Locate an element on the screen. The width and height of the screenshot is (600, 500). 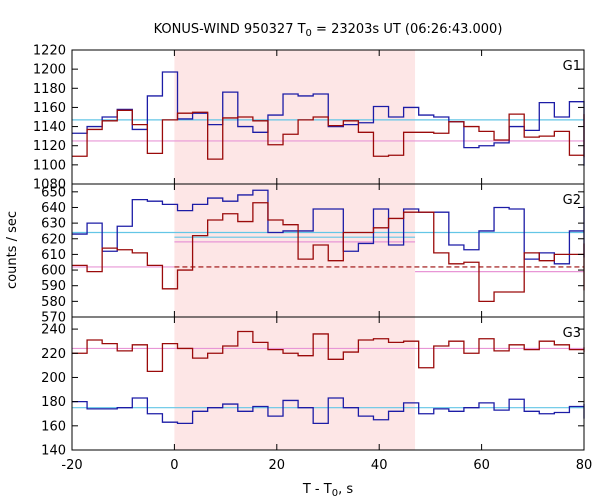
series-red-g3 is located at coordinates (328, 351).